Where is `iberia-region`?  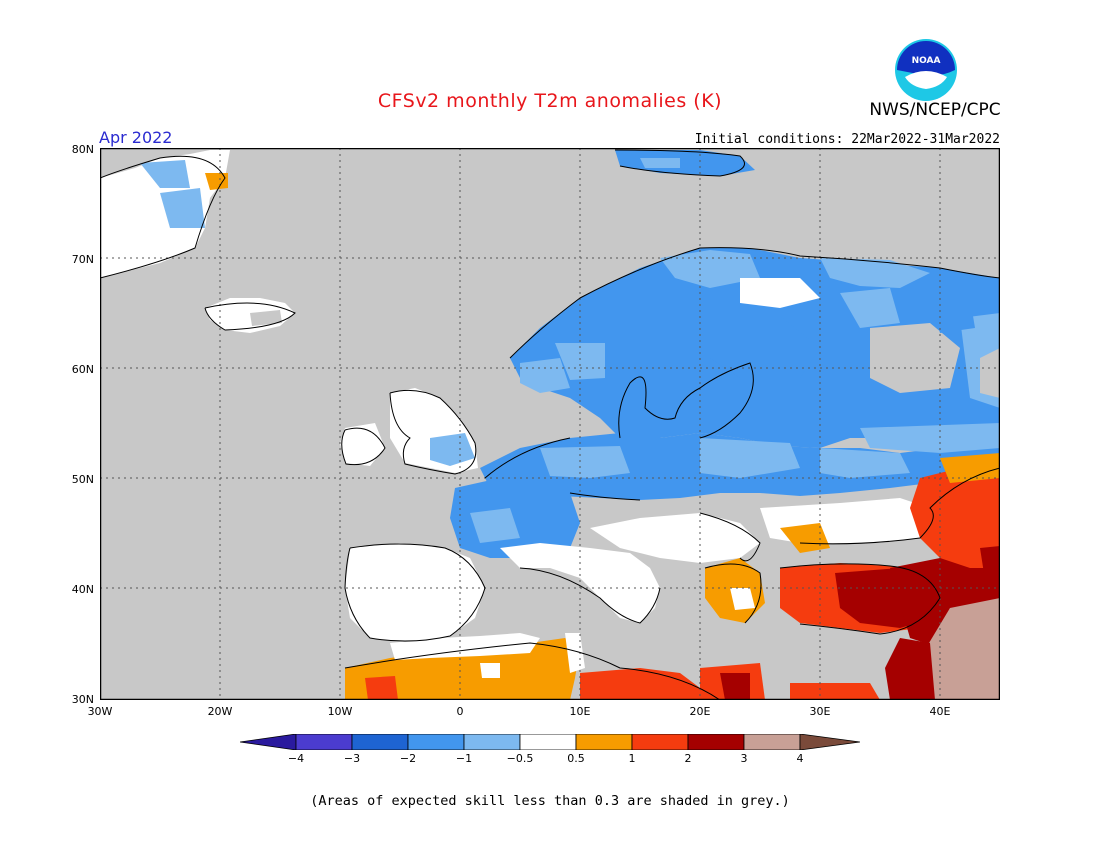 iberia-region is located at coordinates (415, 593).